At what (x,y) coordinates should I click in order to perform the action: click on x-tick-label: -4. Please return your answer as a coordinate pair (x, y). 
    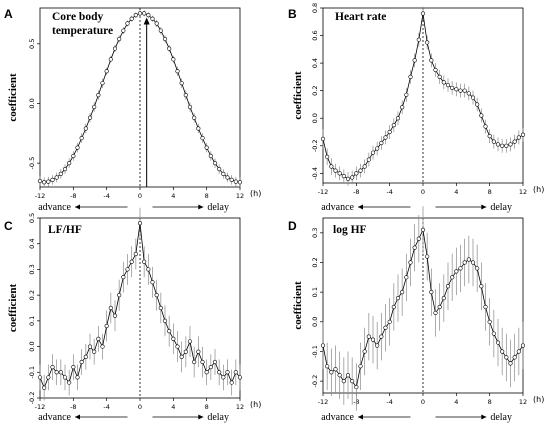
    Looking at the image, I should click on (389, 192).